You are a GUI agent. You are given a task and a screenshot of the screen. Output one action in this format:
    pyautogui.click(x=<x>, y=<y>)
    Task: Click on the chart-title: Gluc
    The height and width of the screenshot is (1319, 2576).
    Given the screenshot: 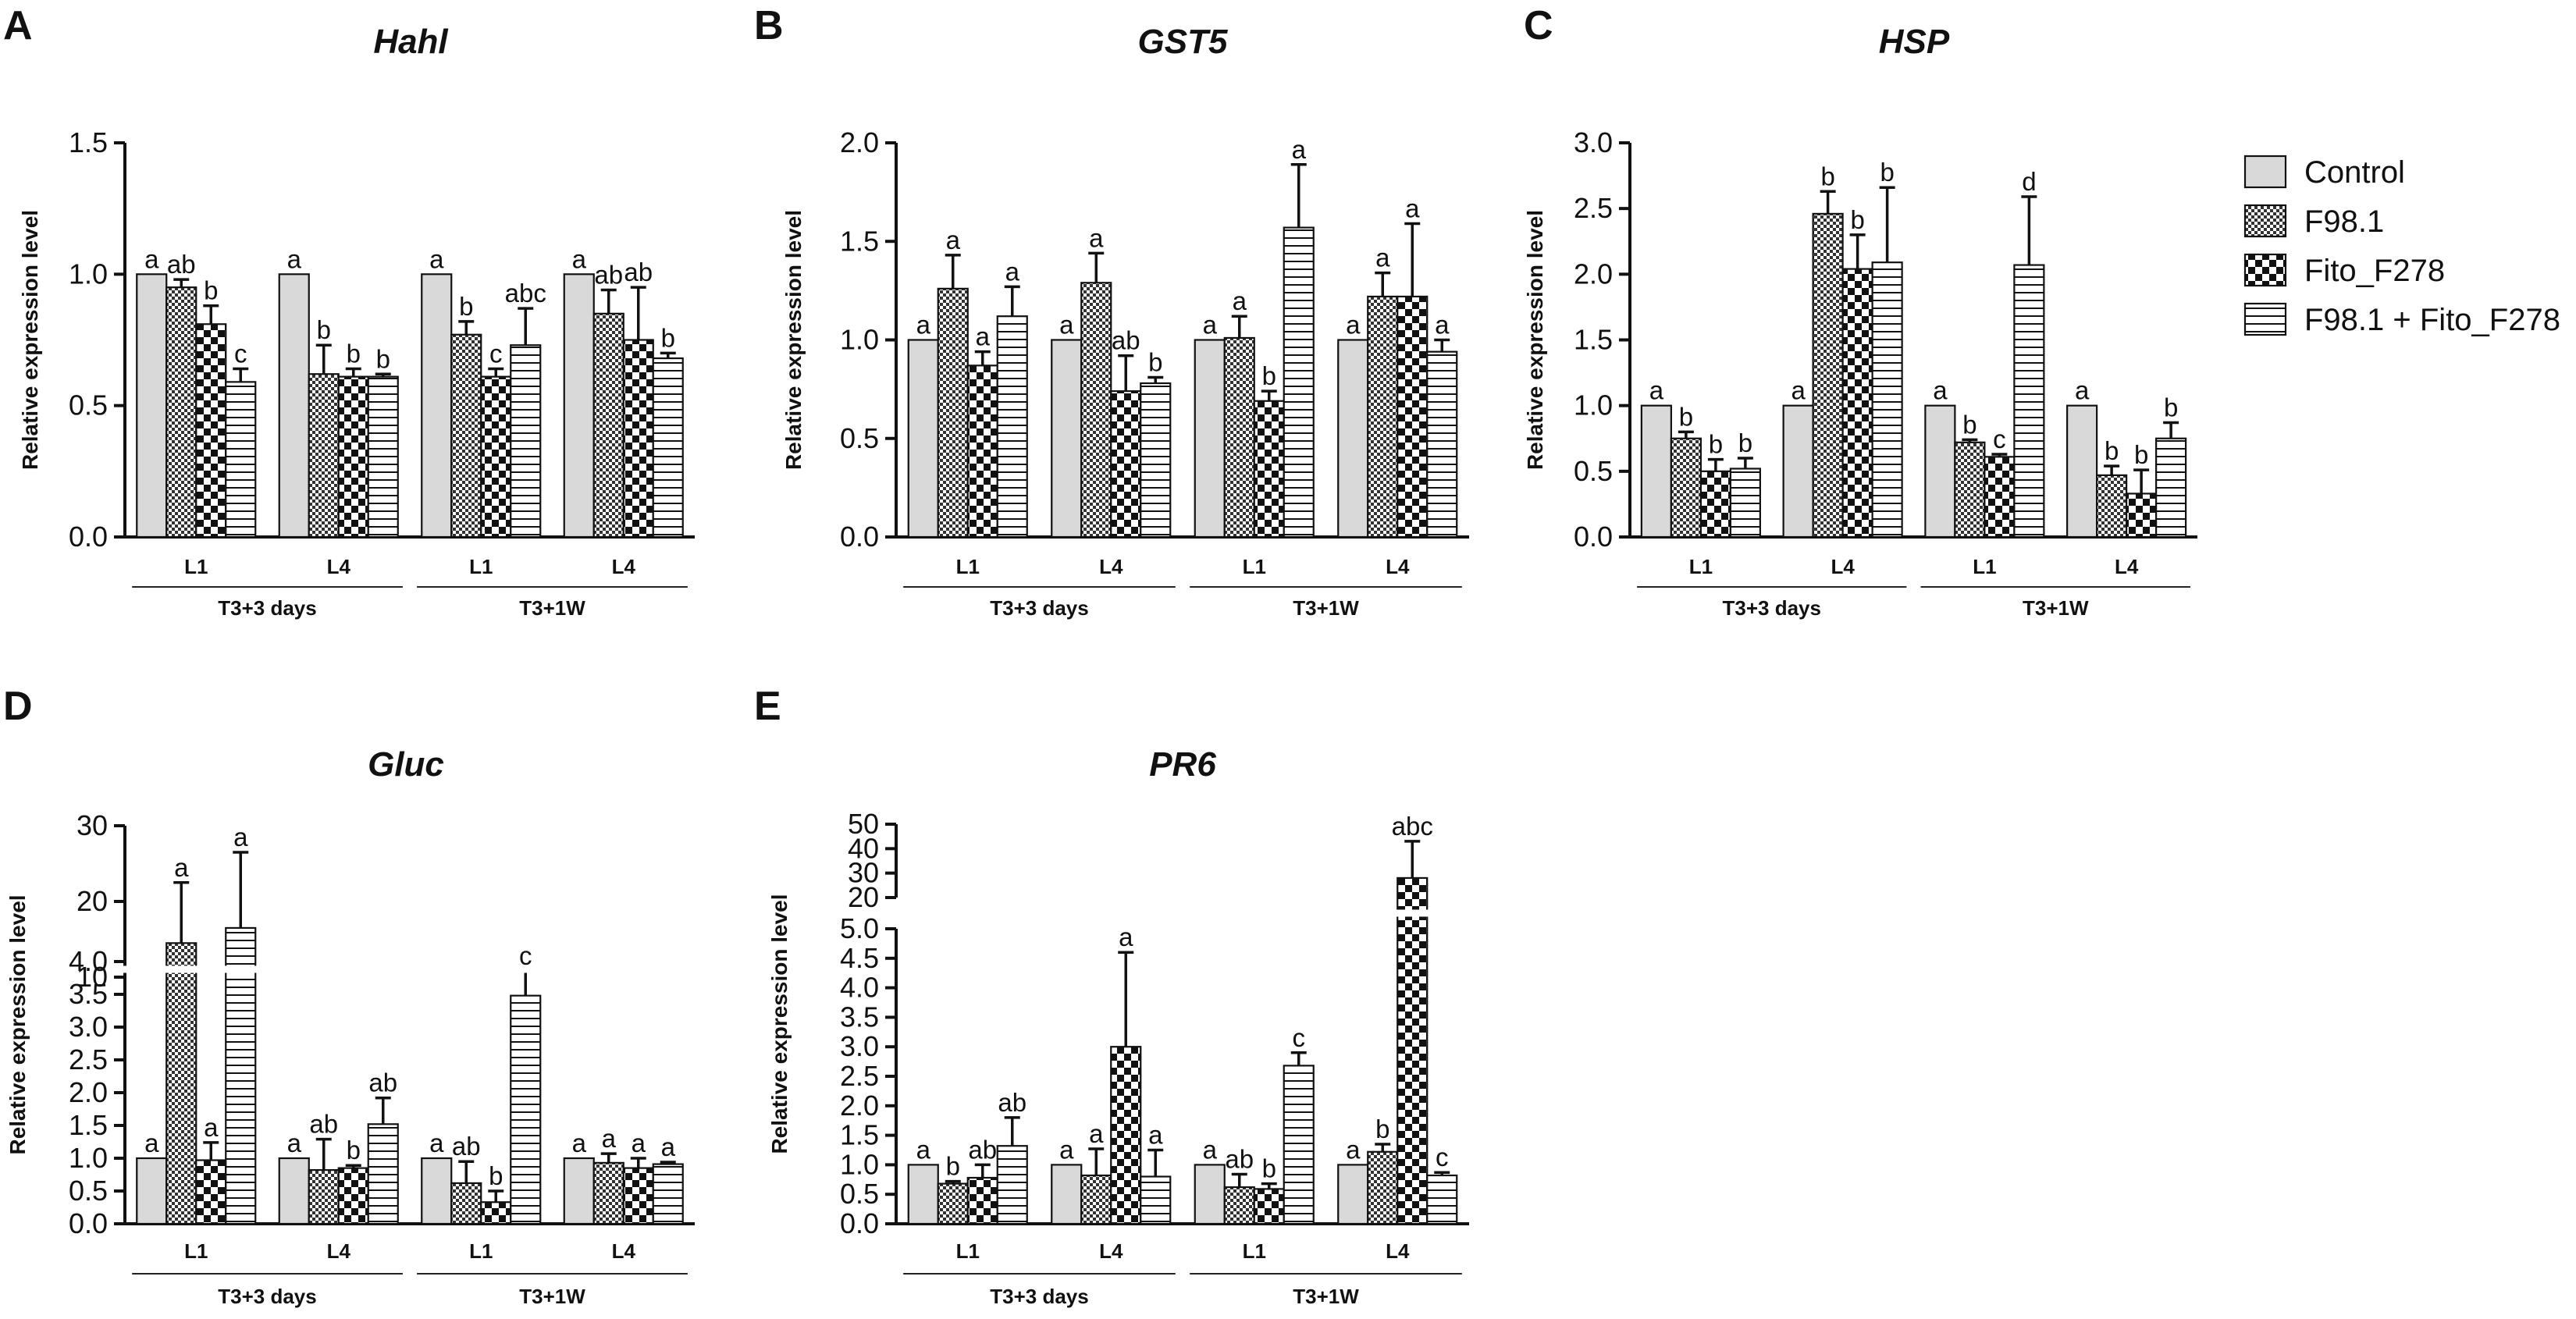 What is the action you would take?
    pyautogui.click(x=406, y=765)
    